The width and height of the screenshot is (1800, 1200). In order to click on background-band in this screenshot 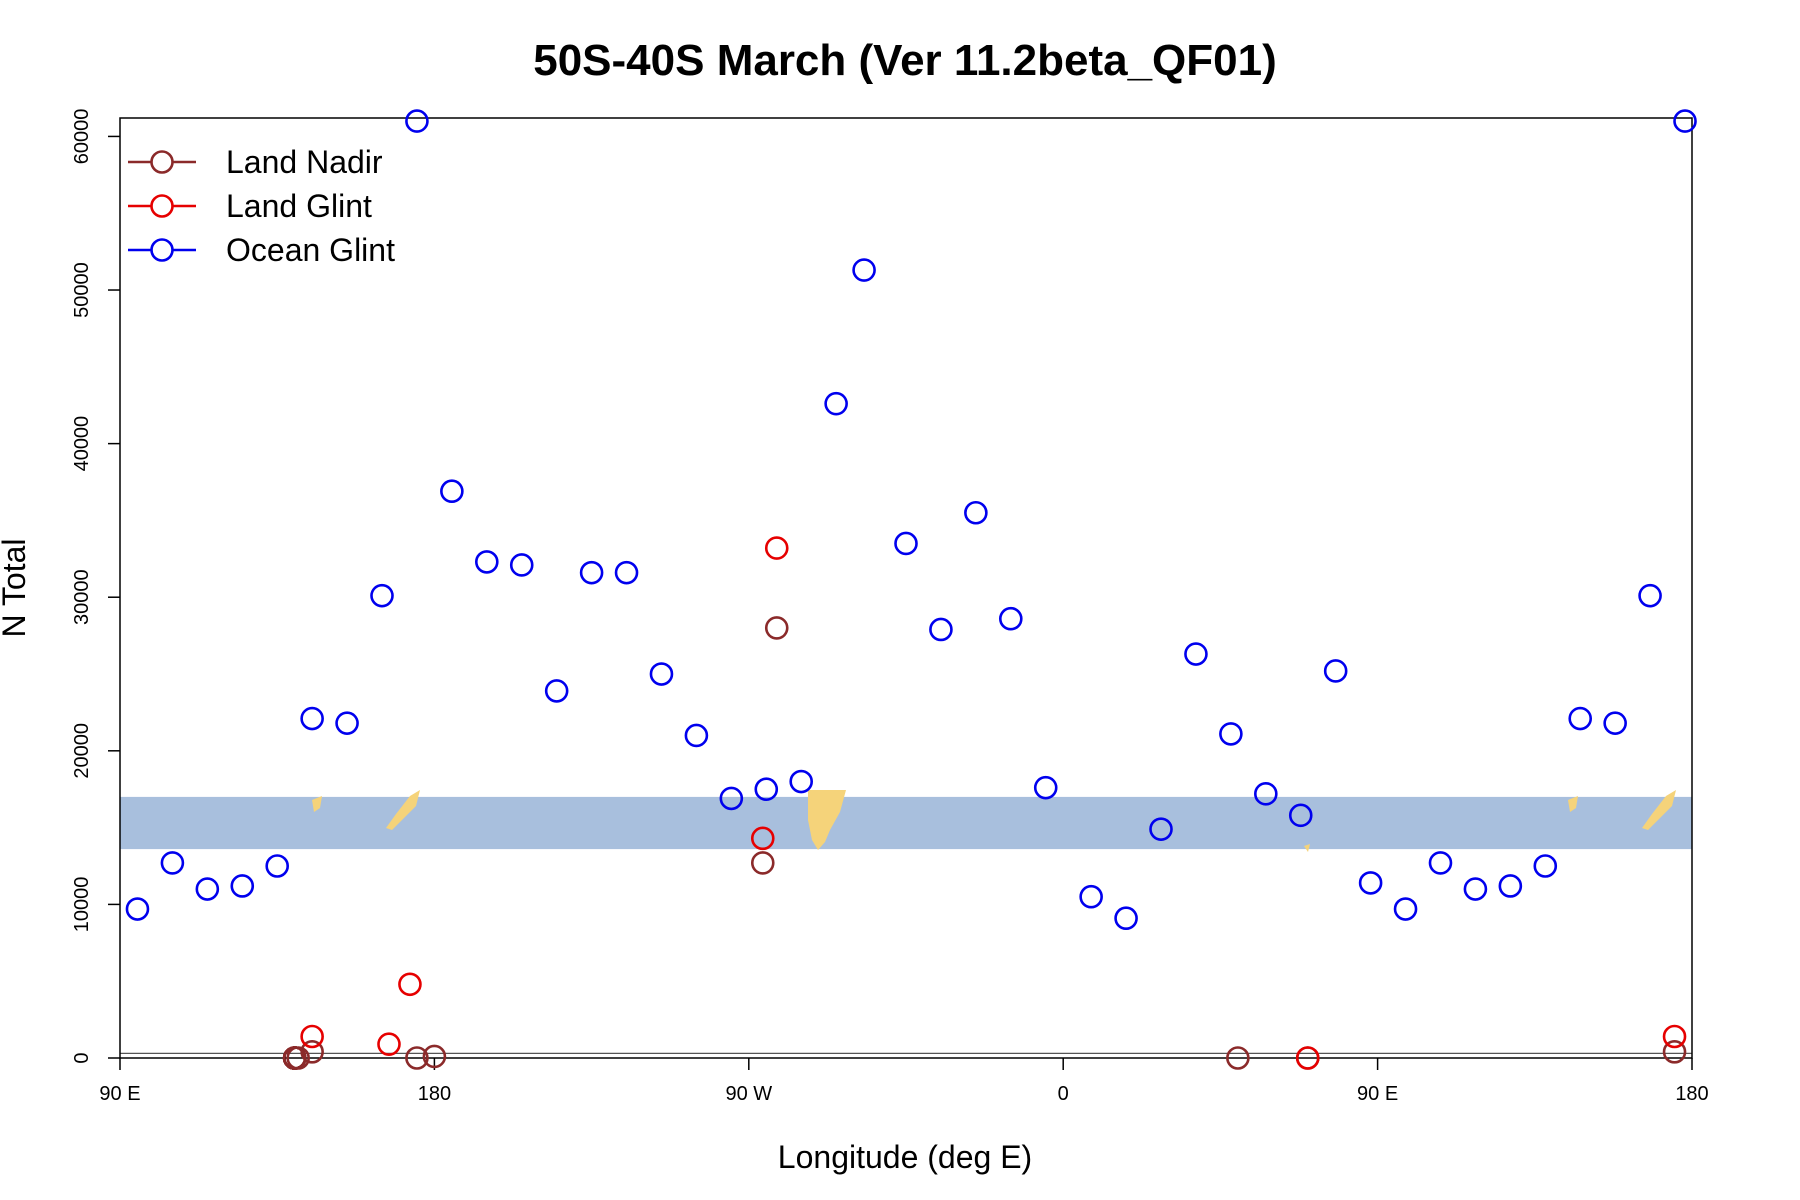, I will do `click(906, 823)`.